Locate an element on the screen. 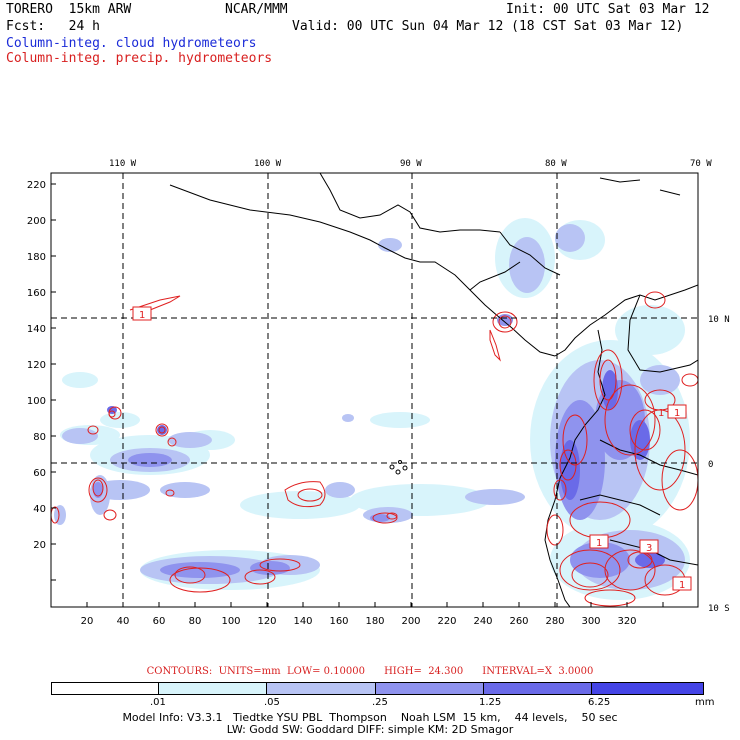 The width and height of the screenshot is (740, 740). x-tick-label: 300 is located at coordinates (590, 621).